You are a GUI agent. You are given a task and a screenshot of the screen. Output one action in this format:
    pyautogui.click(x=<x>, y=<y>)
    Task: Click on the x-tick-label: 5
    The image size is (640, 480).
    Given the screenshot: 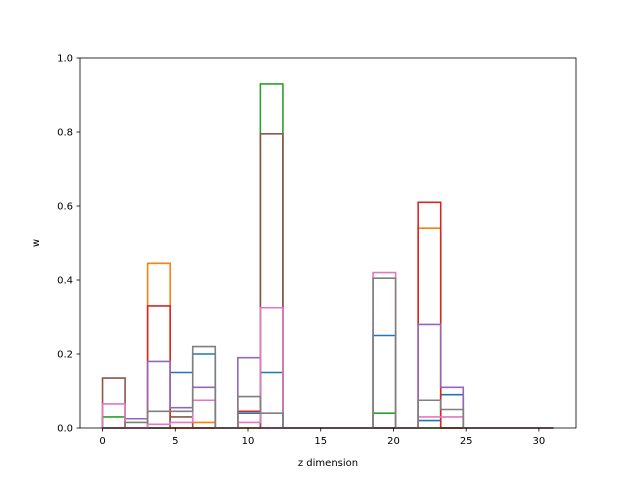 What is the action you would take?
    pyautogui.click(x=175, y=441)
    